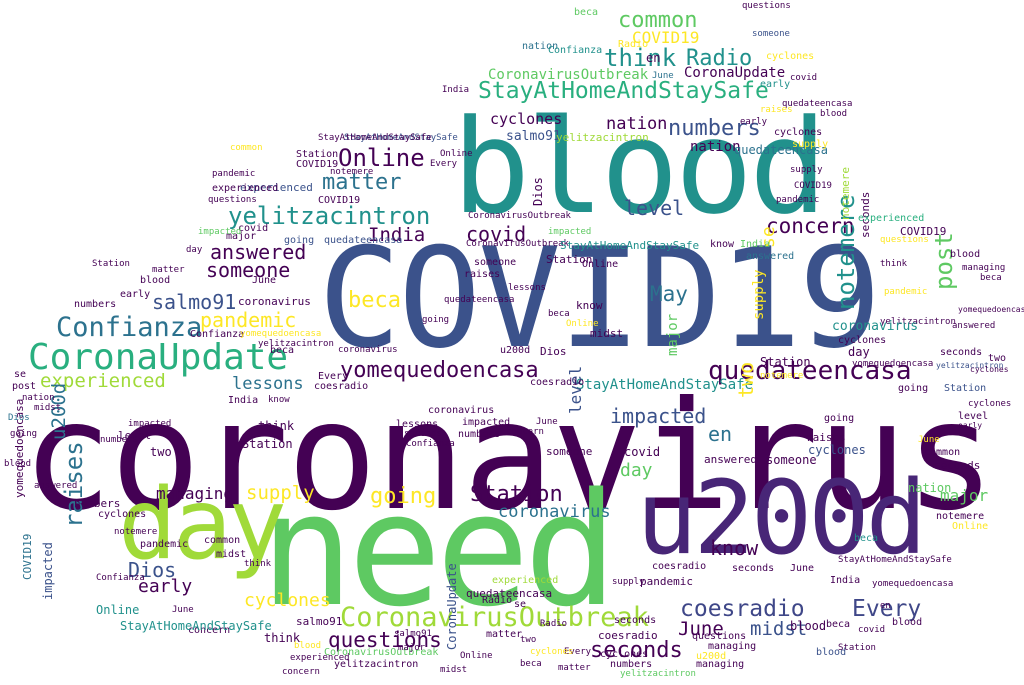 This screenshot has height=685, width=1024. Describe the element at coordinates (754, 122) in the screenshot. I see `word-small: early` at that location.